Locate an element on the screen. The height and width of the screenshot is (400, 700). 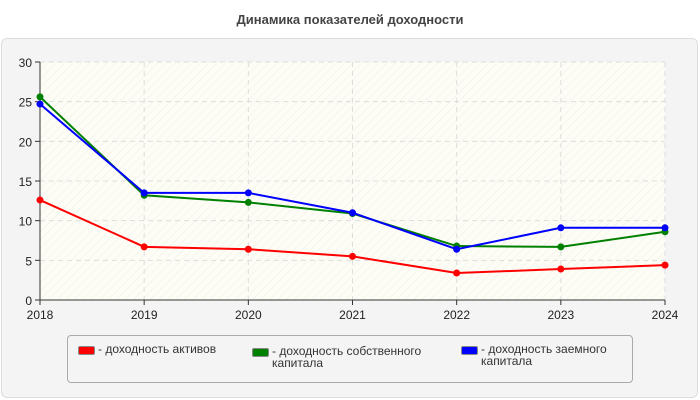
legend-swatch-green is located at coordinates (260, 352).